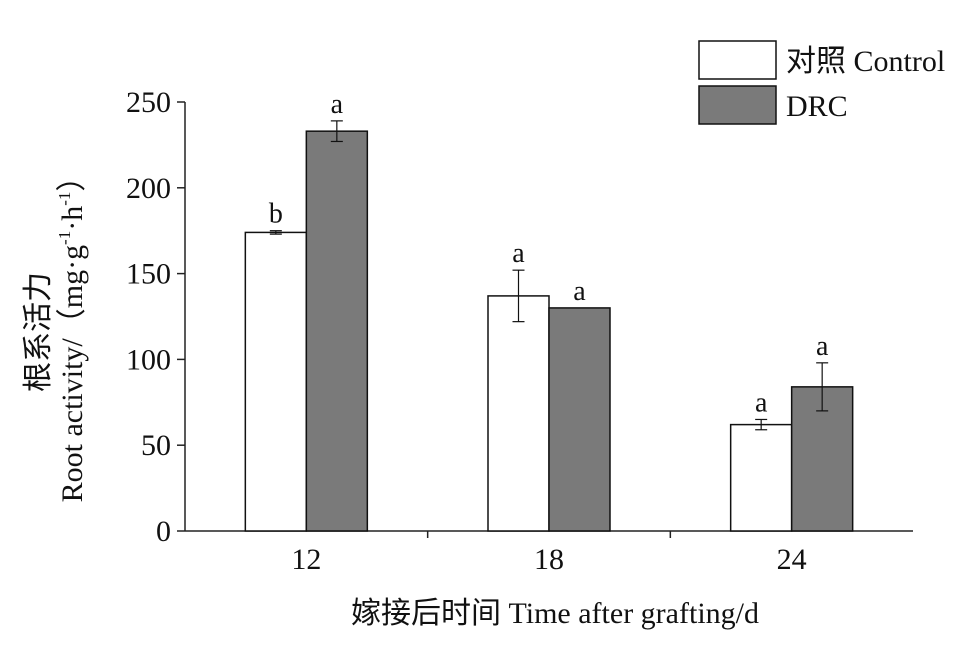 This screenshot has height=652, width=979. What do you see at coordinates (821, 82) in the screenshot?
I see `legend: 对照 Control DRC` at bounding box center [821, 82].